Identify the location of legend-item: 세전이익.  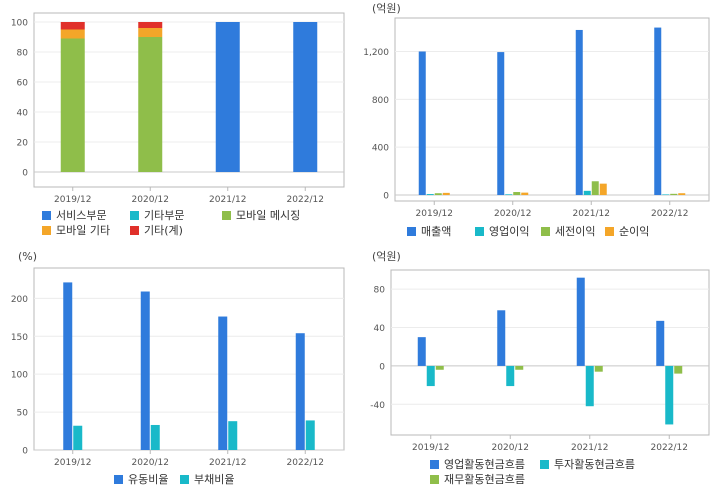
(568, 231).